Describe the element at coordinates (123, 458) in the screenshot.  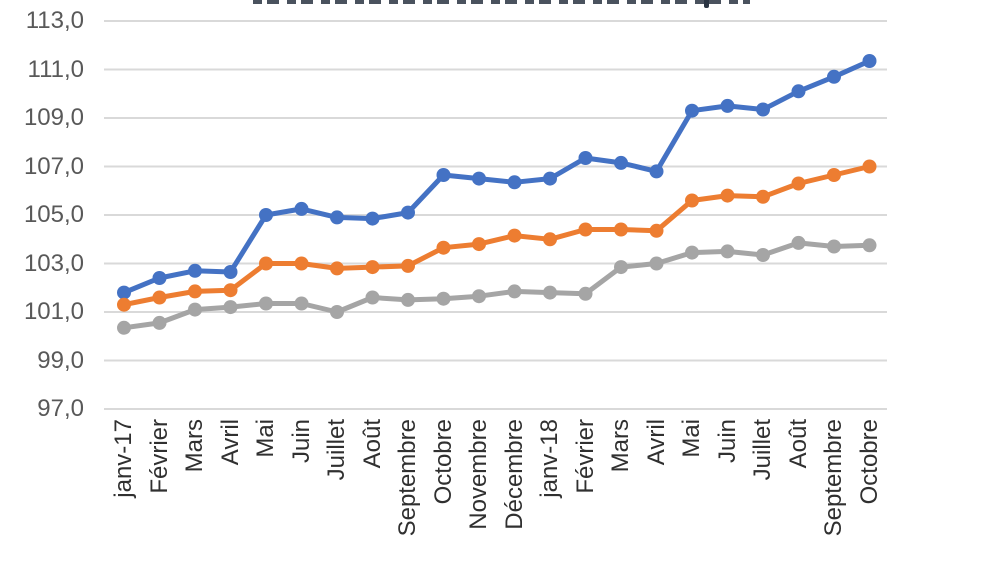
I see `x-tick-label: janv-17` at that location.